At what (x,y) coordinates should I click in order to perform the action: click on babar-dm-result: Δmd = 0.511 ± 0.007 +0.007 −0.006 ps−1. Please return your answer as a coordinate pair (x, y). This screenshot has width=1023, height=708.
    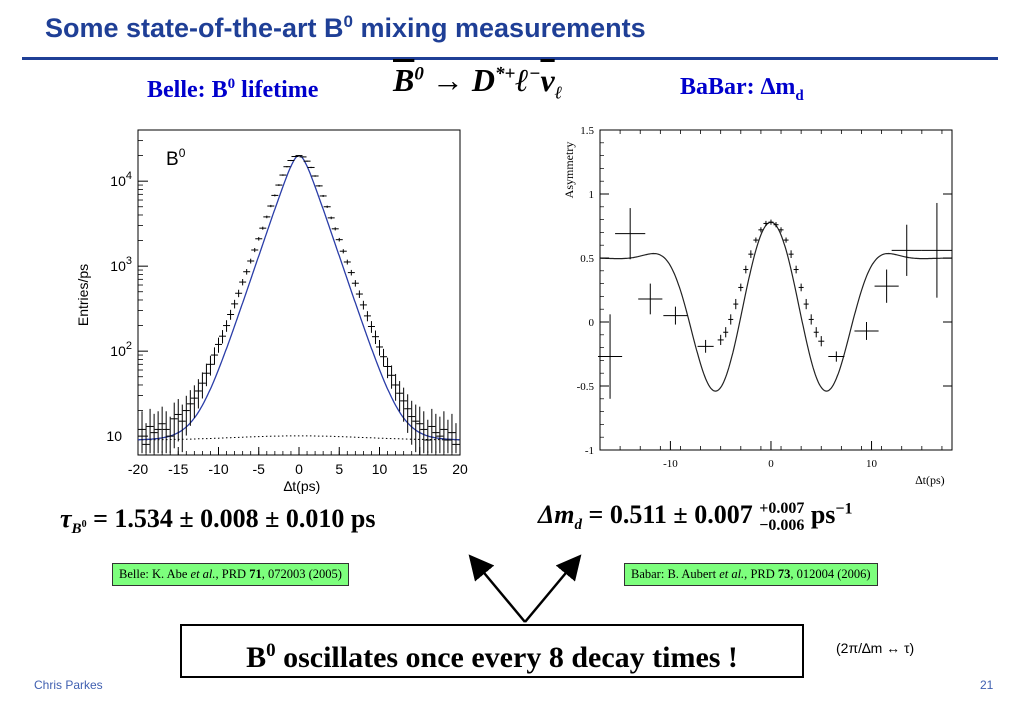
    Looking at the image, I should click on (695, 517).